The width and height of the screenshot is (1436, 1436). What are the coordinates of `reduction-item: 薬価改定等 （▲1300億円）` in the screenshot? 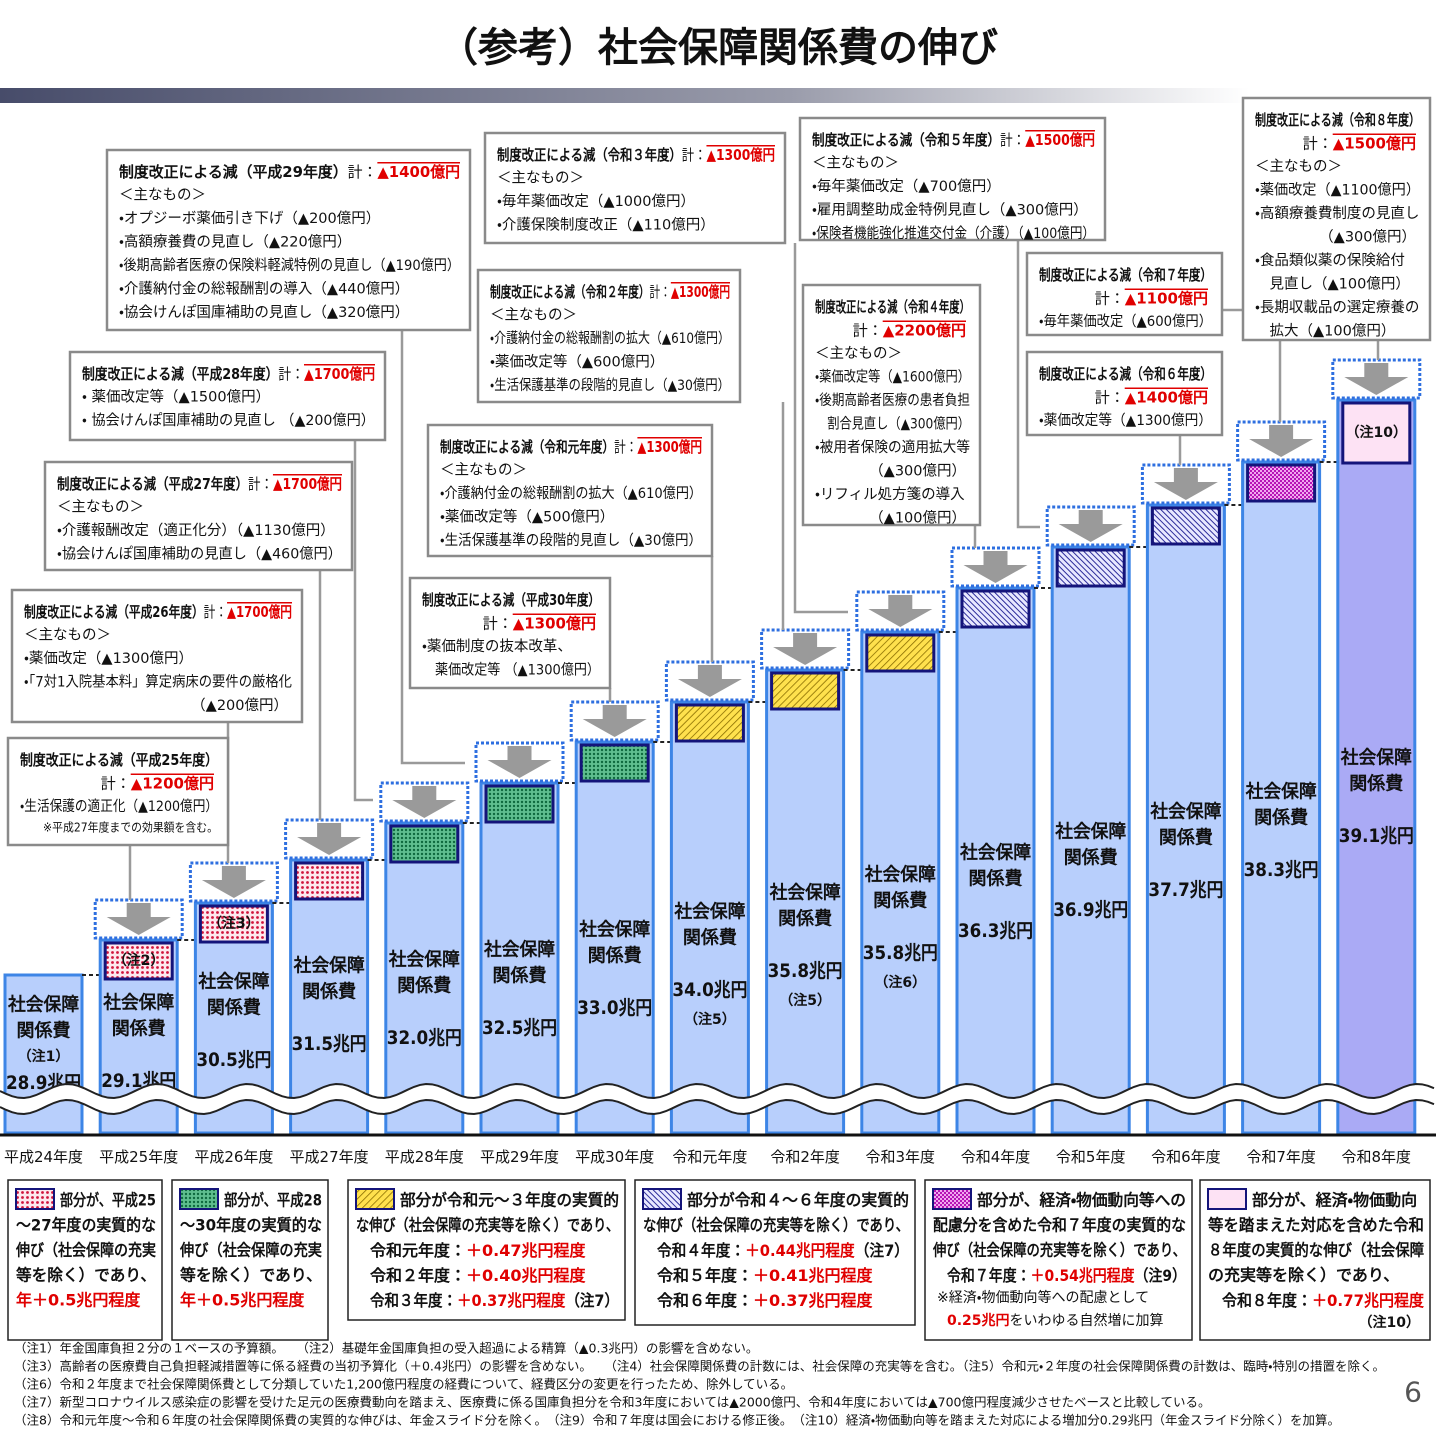 It's located at (511, 670).